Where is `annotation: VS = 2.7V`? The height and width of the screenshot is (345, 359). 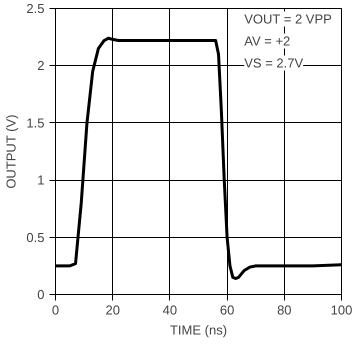
annotation: VS = 2.7V is located at coordinates (274, 63).